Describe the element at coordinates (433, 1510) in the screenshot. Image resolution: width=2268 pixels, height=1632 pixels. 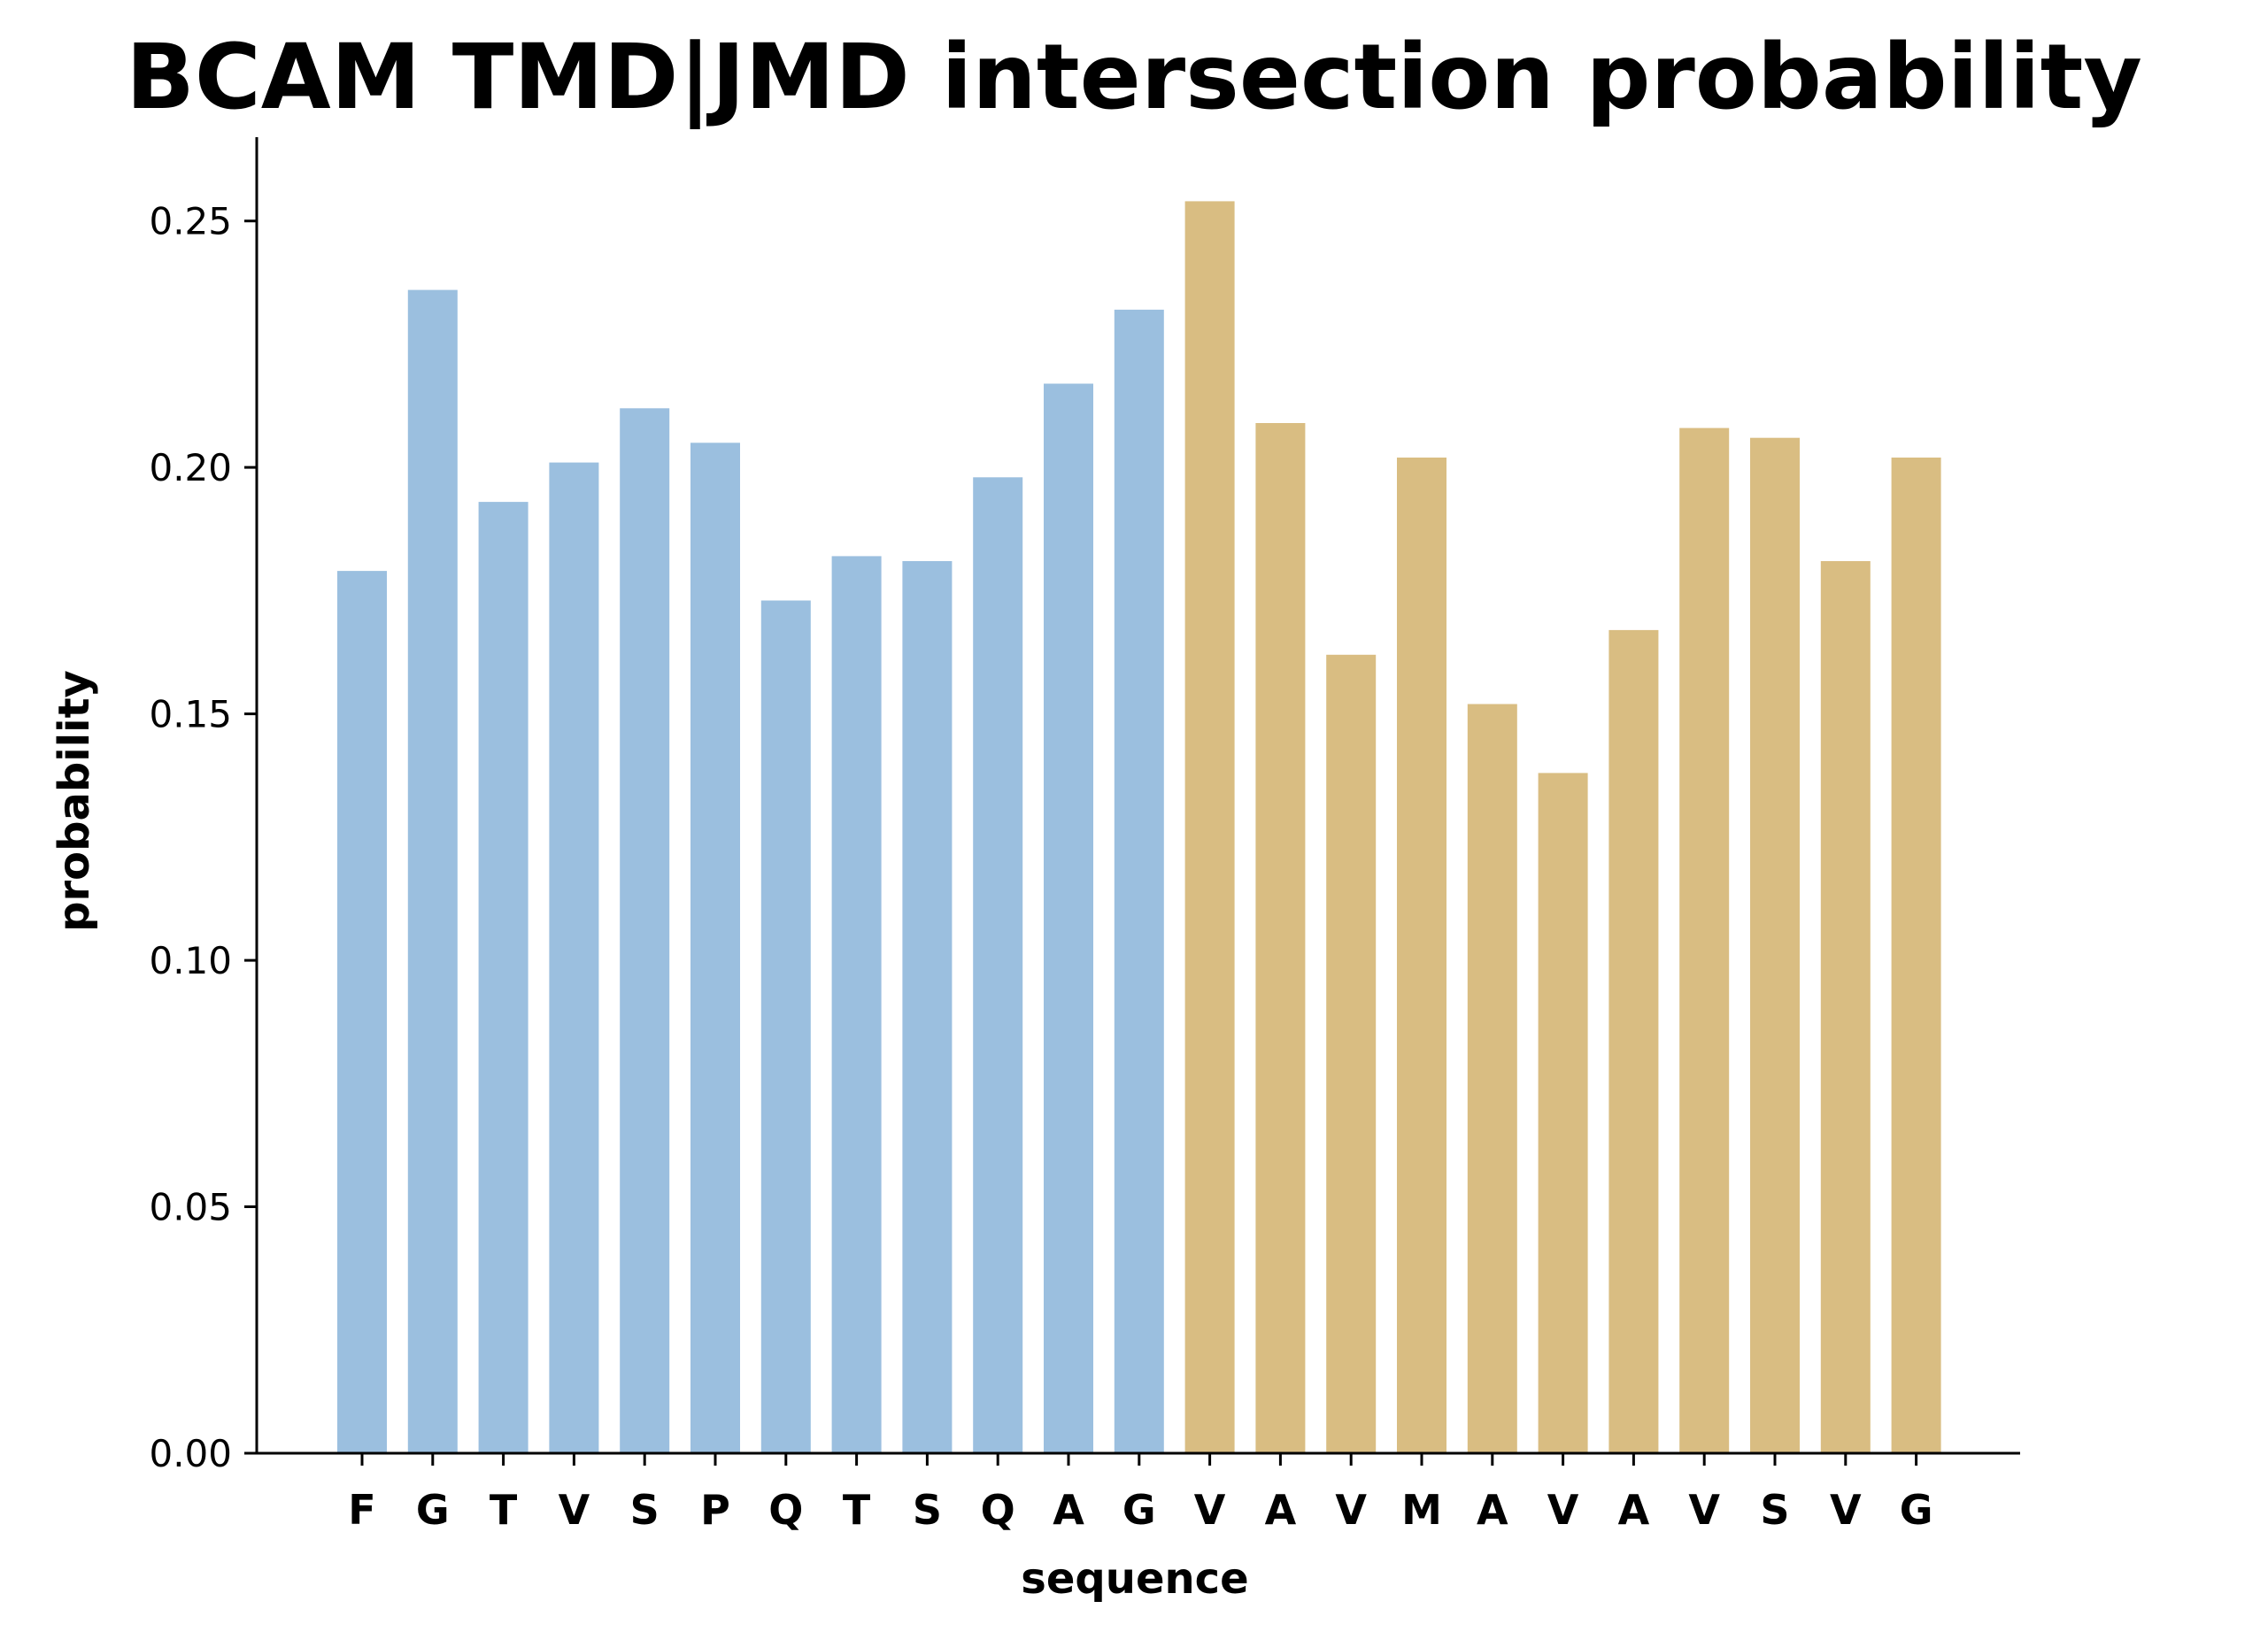
I see `x-tick-label-1: G` at that location.